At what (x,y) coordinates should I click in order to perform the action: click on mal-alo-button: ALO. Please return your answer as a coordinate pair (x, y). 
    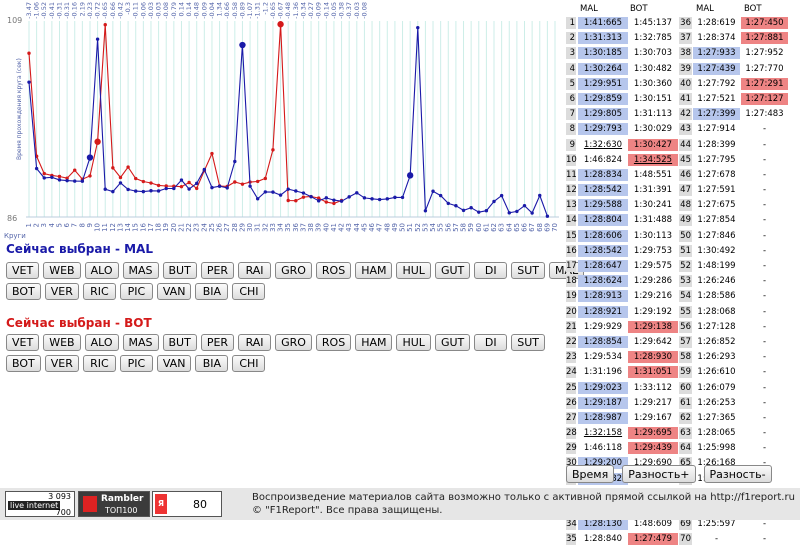
    Looking at the image, I should click on (101, 270).